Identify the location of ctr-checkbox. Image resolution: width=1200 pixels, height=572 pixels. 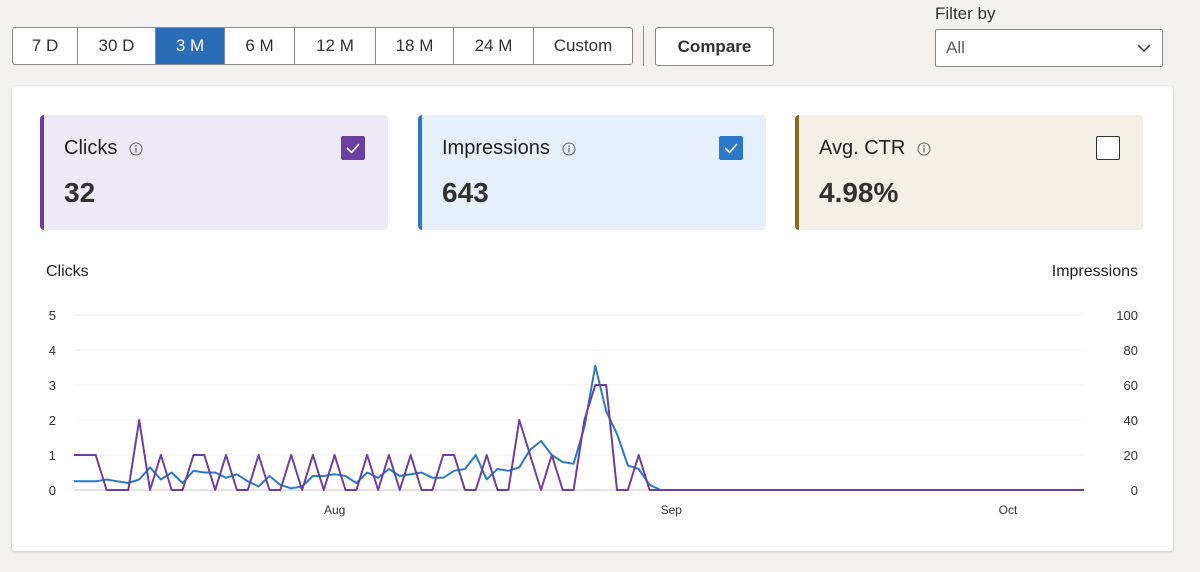
(1108, 148).